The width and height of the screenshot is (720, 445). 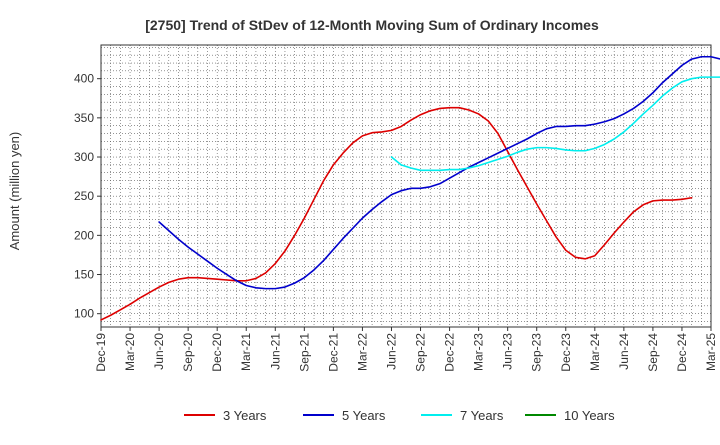 What do you see at coordinates (84, 157) in the screenshot?
I see `y-tick-label: 300` at bounding box center [84, 157].